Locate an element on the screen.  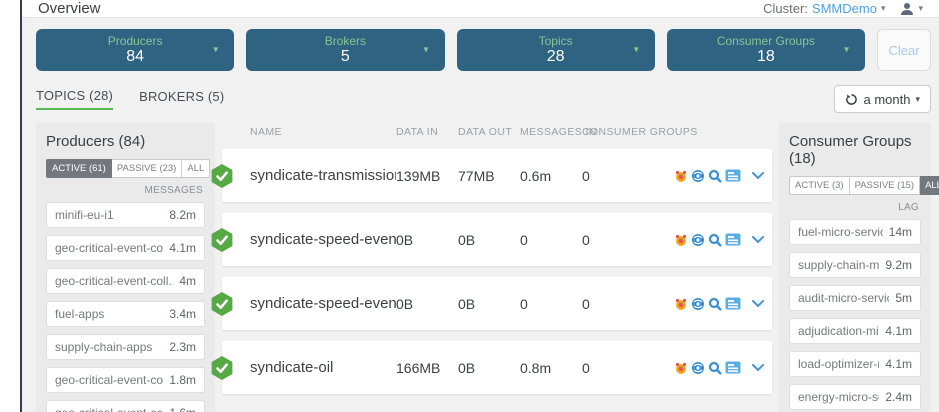
consumer-group-lag: 5m is located at coordinates (903, 298).